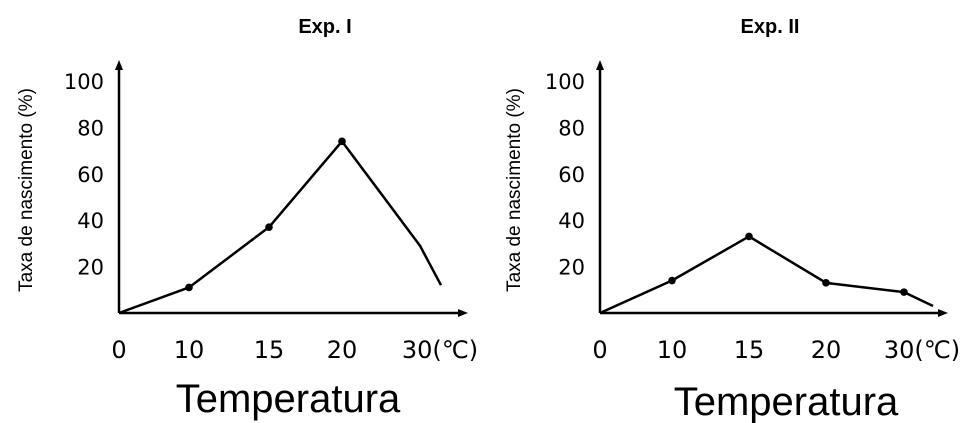  What do you see at coordinates (514, 190) in the screenshot?
I see `chart-2-y-axis-label: Taxa de nascimento (%)` at bounding box center [514, 190].